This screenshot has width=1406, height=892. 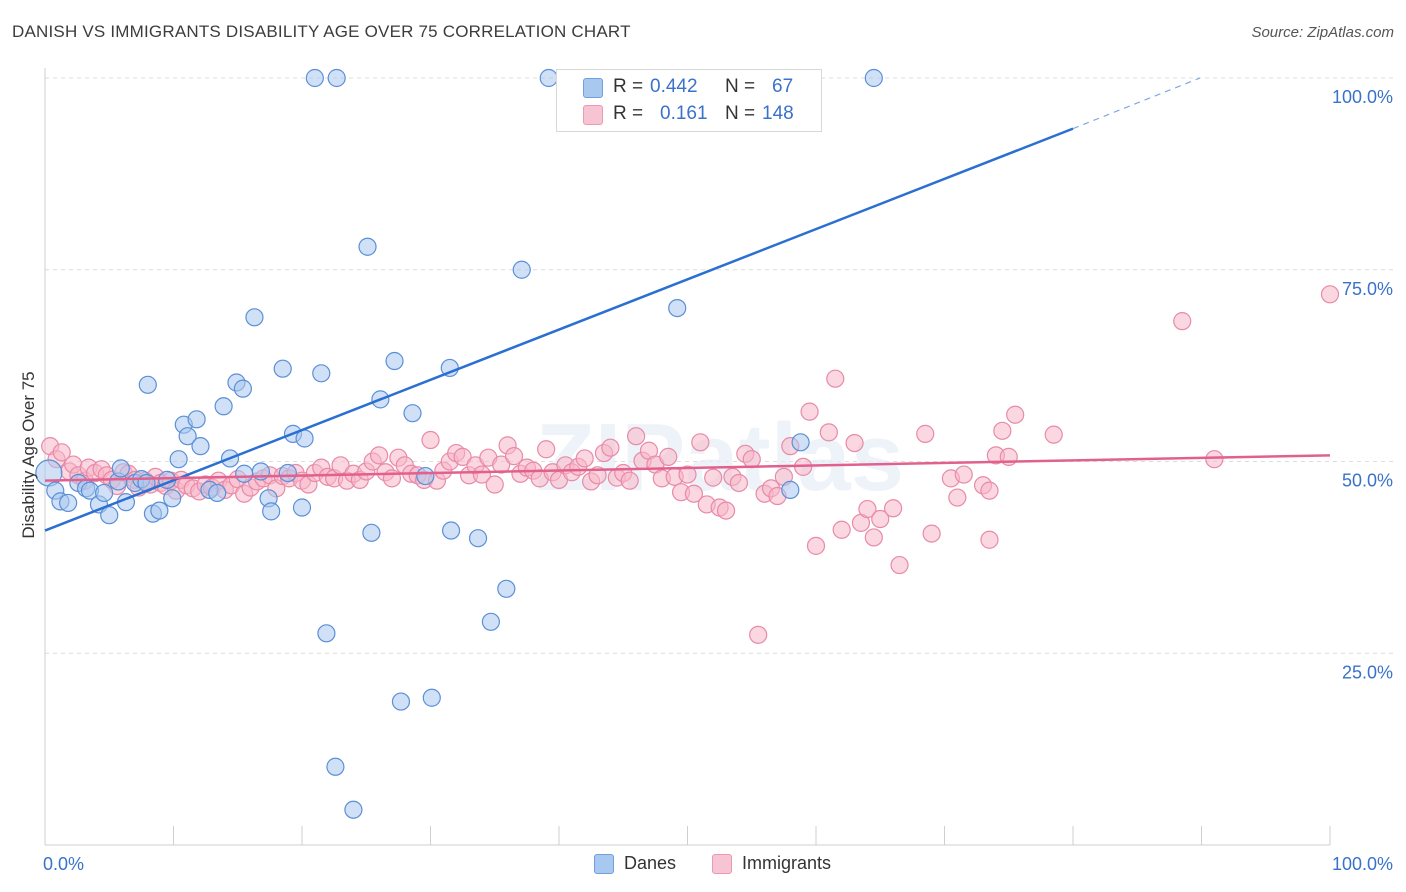 I want to click on stats-row-immigrants: R = 0.161 N = 148, so click(x=689, y=114).